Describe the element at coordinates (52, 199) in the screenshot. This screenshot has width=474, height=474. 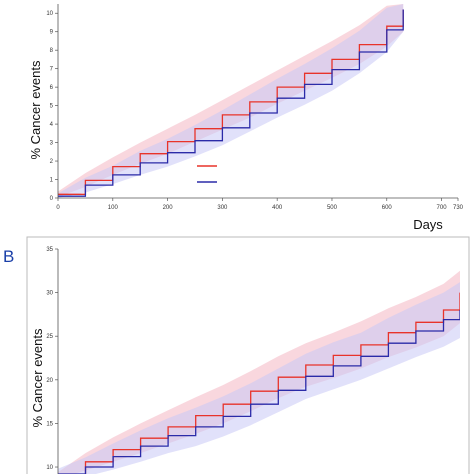
I see `panel-a-y-tick-label: 0` at that location.